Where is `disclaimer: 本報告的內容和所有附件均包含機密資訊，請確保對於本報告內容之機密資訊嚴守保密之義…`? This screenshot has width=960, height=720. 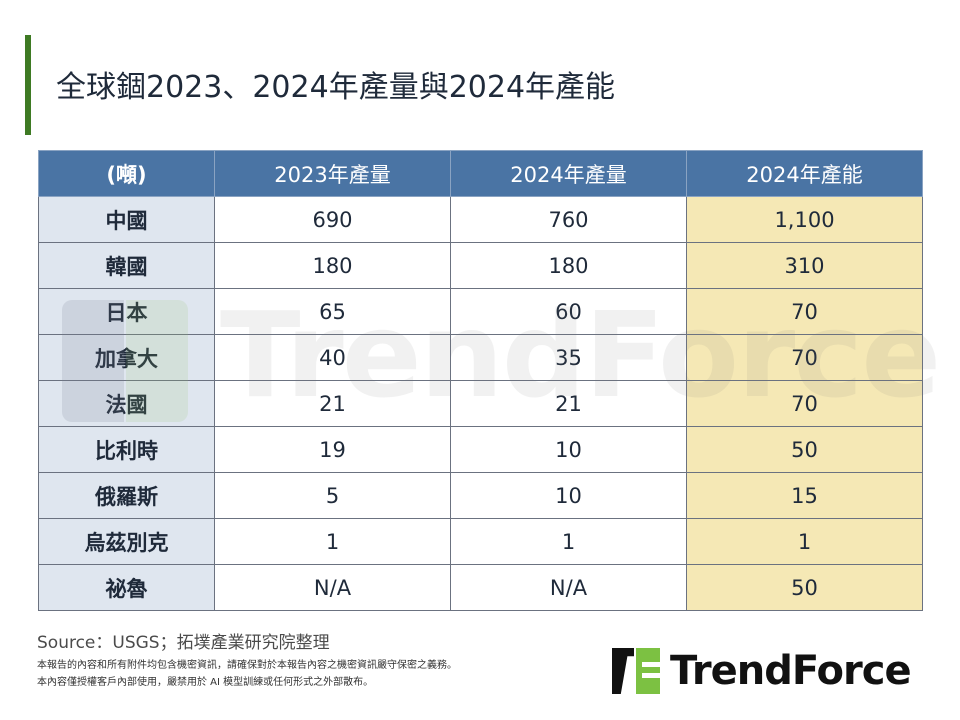 disclaimer: 本報告的內容和所有附件均包含機密資訊，請確保對於本報告內容之機密資訊嚴守保密之義… is located at coordinates (247, 674).